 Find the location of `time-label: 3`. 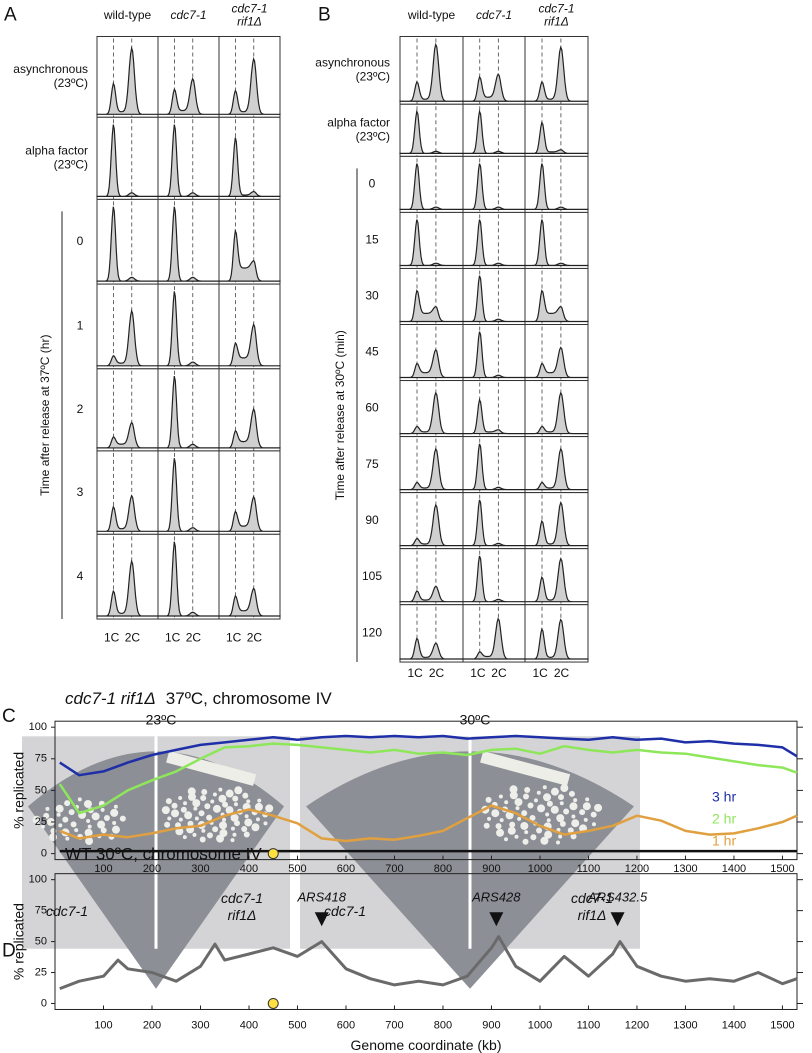

time-label: 3 is located at coordinates (80, 492).